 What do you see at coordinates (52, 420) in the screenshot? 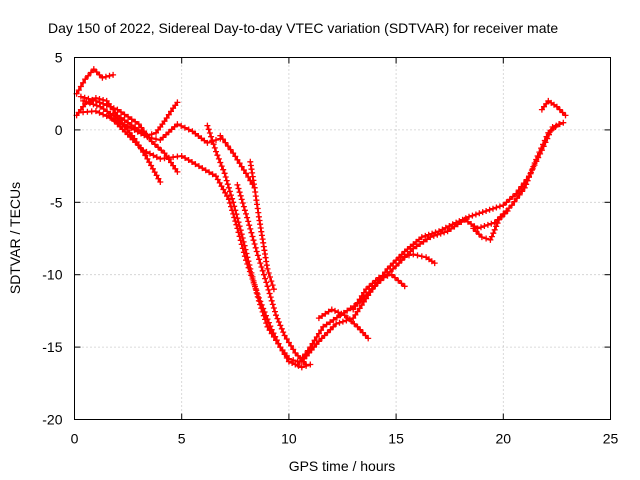
I see `y-tick-label: -20` at bounding box center [52, 420].